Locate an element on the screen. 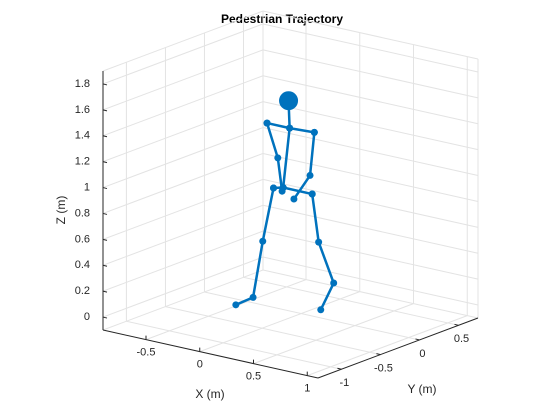  z-tick-label: 1.6 is located at coordinates (82, 110).